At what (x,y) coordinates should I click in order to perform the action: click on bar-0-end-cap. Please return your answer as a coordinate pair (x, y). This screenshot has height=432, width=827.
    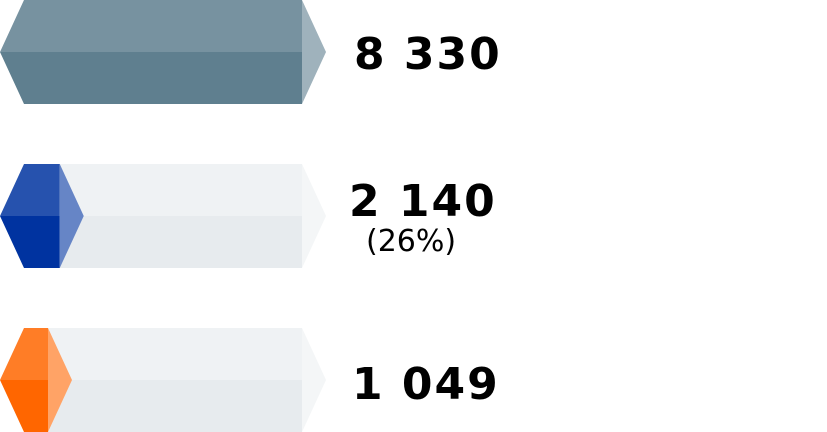
    Looking at the image, I should click on (314, 52).